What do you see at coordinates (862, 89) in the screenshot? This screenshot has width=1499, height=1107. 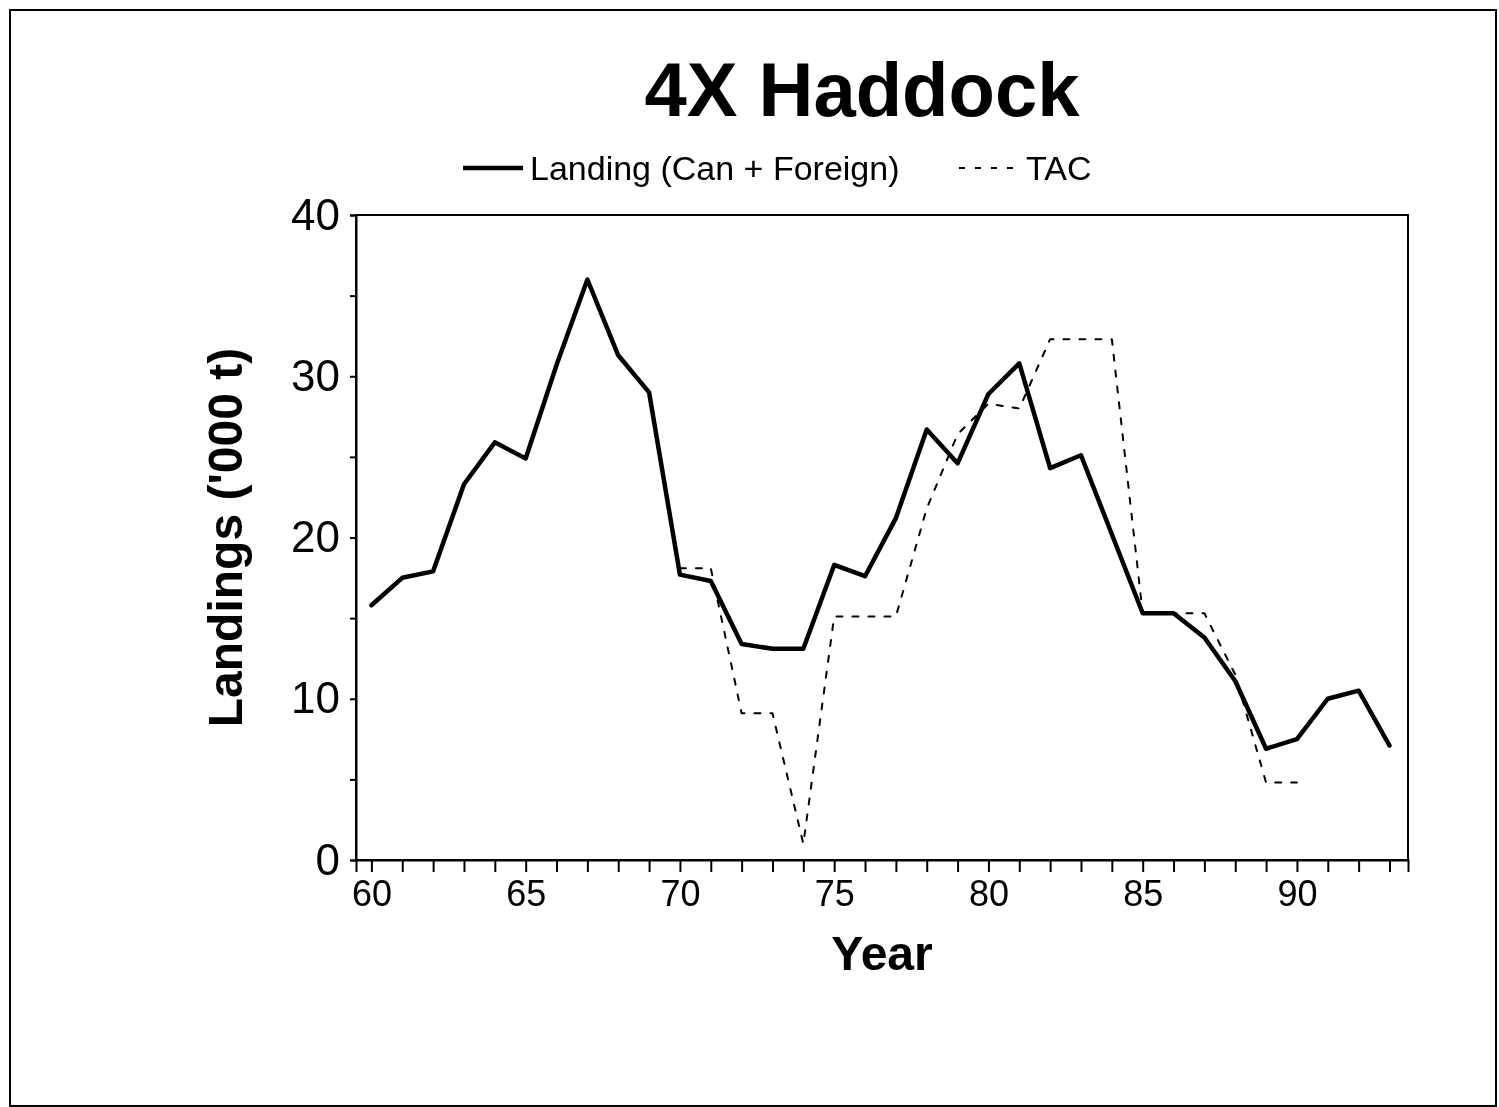 I see `chart-title: 4X Haddock` at bounding box center [862, 89].